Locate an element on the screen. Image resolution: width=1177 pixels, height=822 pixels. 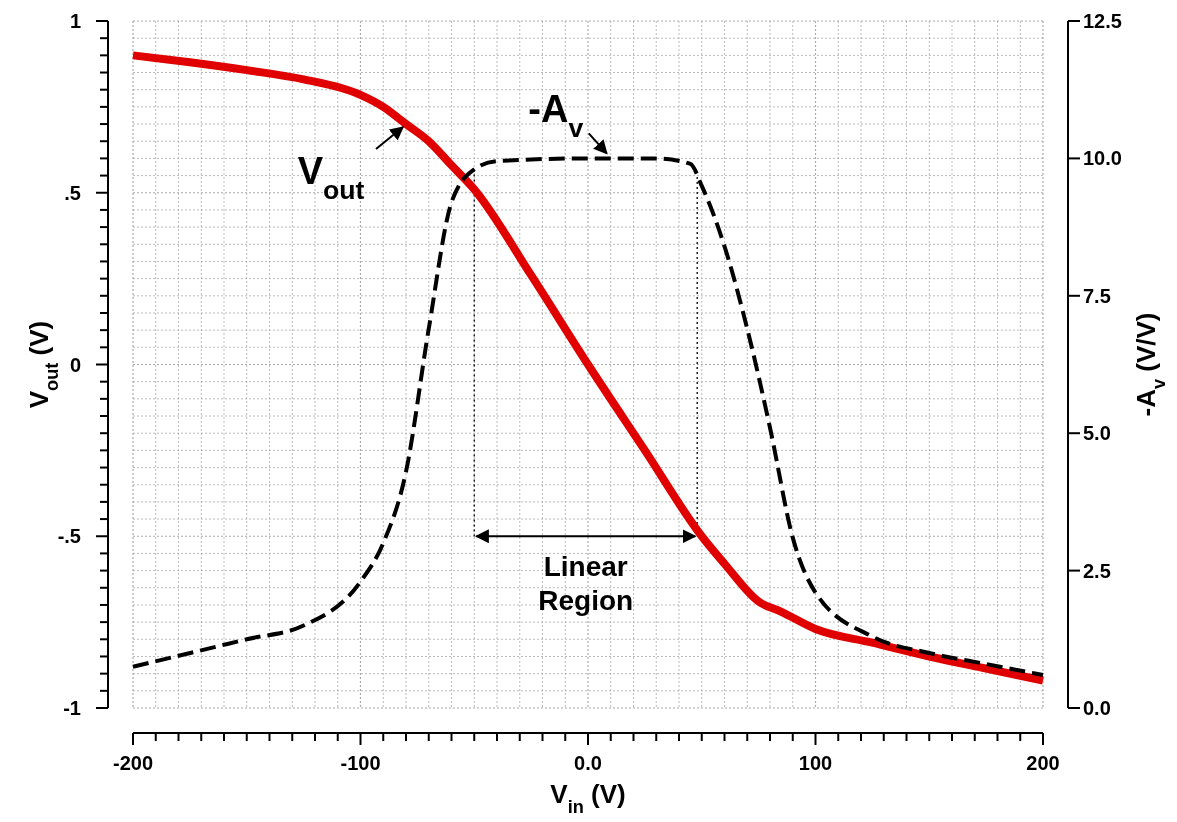
annotation: Linear Region is located at coordinates (586, 584).